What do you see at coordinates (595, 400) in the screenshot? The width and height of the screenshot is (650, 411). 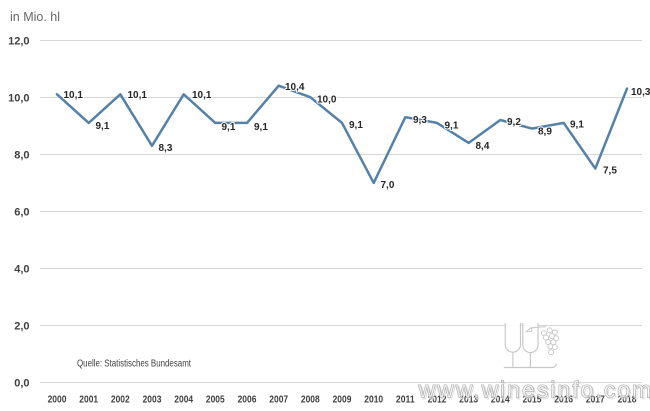 I see `svg-text: 2017` at bounding box center [595, 400].